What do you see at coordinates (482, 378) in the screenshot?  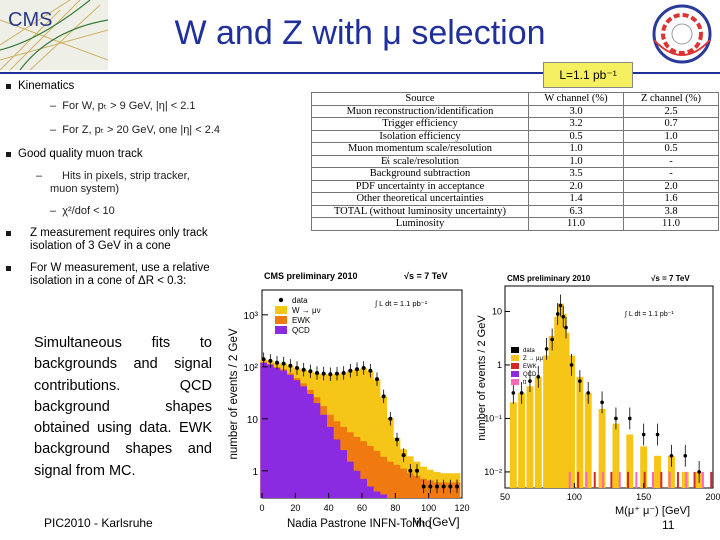 I see `chart2-ylabel: number of events / 2 GeV` at bounding box center [482, 378].